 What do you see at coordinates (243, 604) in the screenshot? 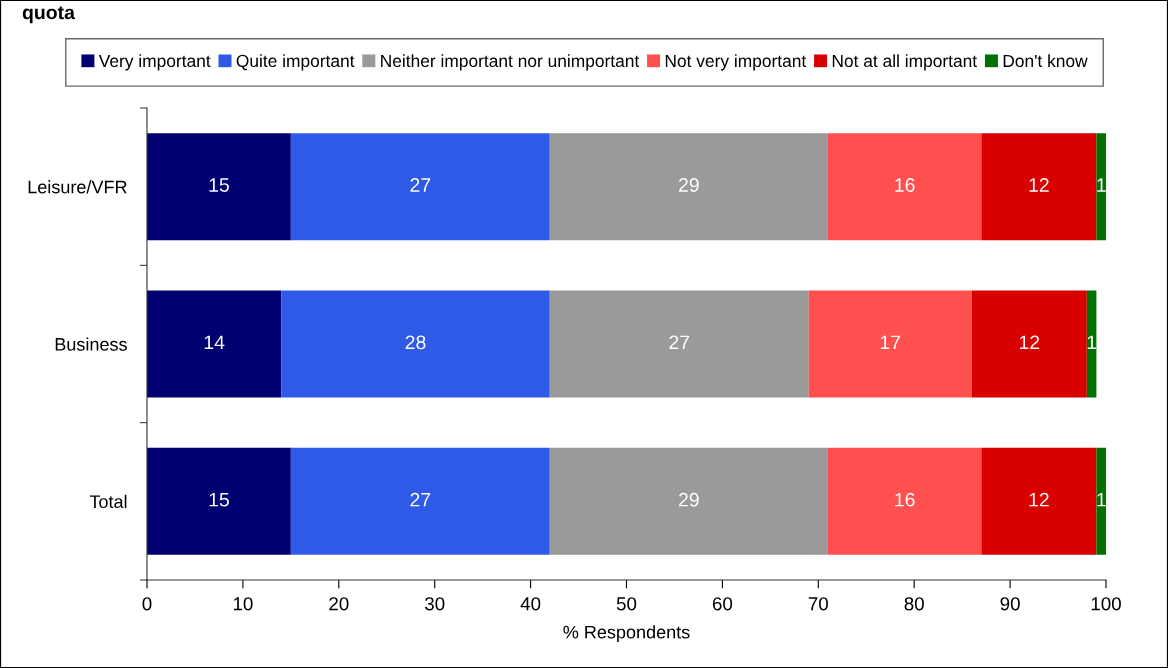
I see `x-tick-label: 10` at bounding box center [243, 604].